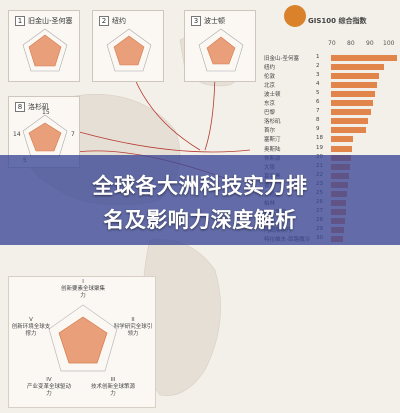  I want to click on city-card-rank-2: 2 纽约, so click(128, 46).